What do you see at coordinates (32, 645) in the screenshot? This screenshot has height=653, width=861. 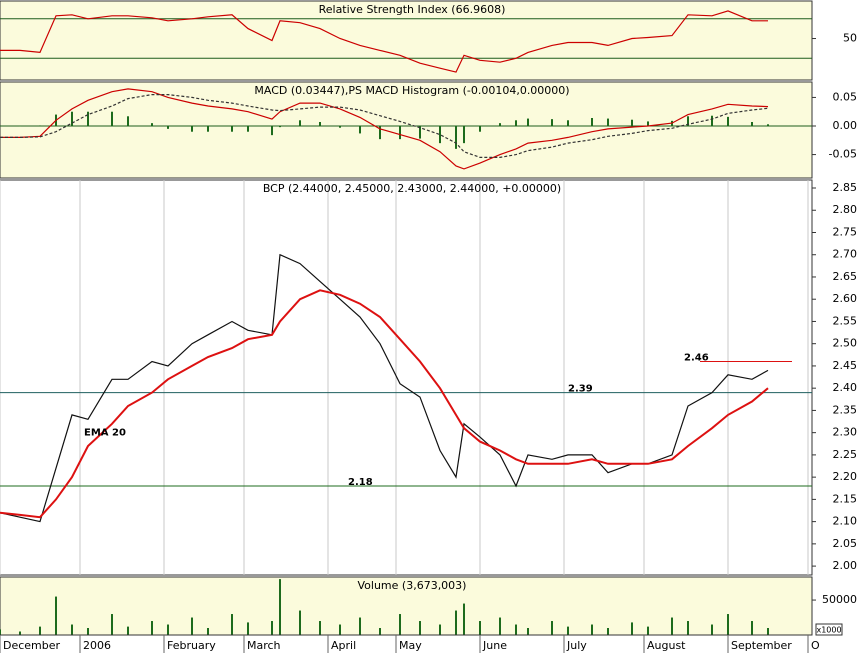 I see `x-tick-label: December` at bounding box center [32, 645].